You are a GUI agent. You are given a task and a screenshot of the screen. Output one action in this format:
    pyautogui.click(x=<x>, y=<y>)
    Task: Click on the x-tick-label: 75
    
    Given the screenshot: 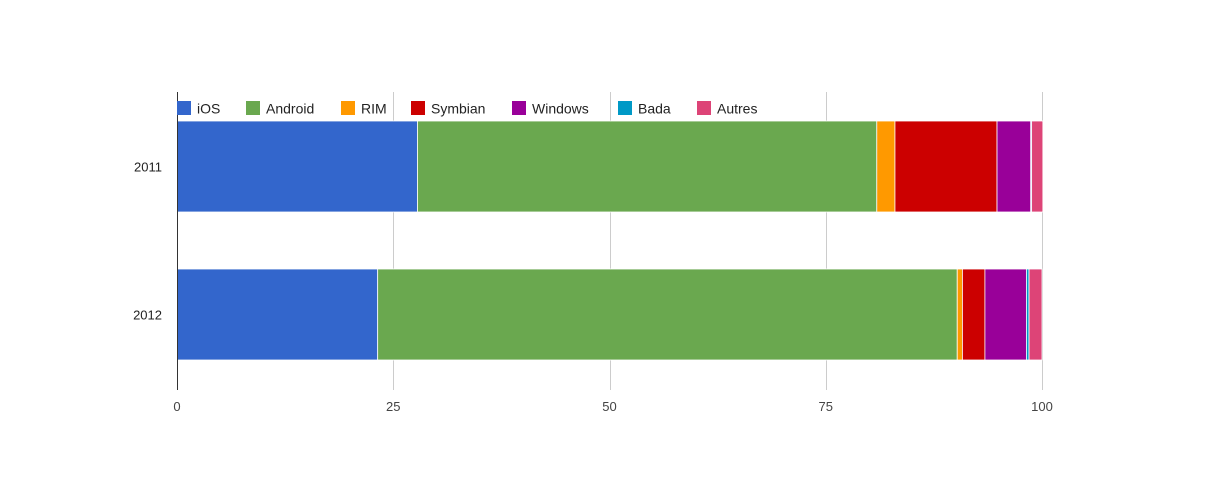 What is the action you would take?
    pyautogui.click(x=826, y=406)
    